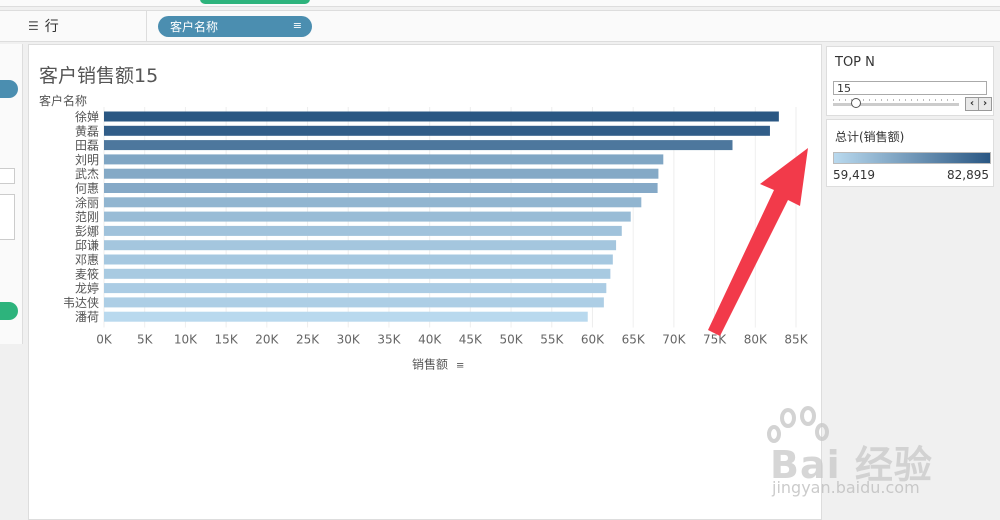  I want to click on category-label: 潘荷, so click(87, 317).